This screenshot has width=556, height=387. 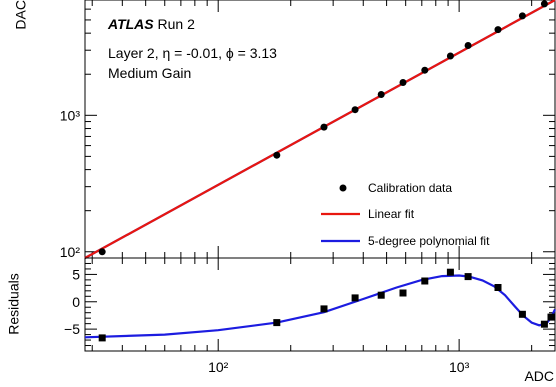 I want to click on experiment-label: ATLAS, so click(x=130, y=24).